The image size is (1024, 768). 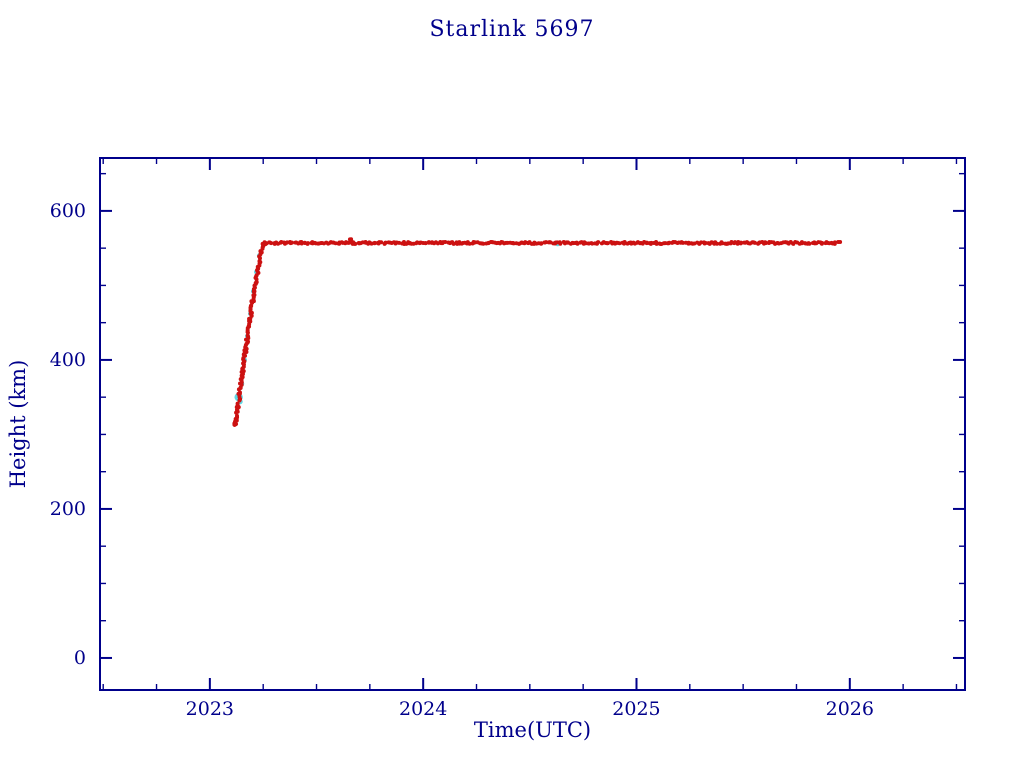 I want to click on secondary-track-cyan, so click(x=397, y=323).